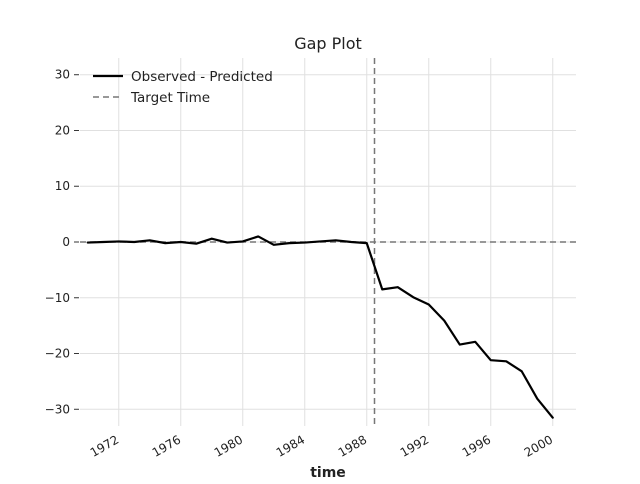 The image size is (640, 484). I want to click on y-axis-ticks: 30 20 10 0 −10 −20 −30, so click(62, 242).